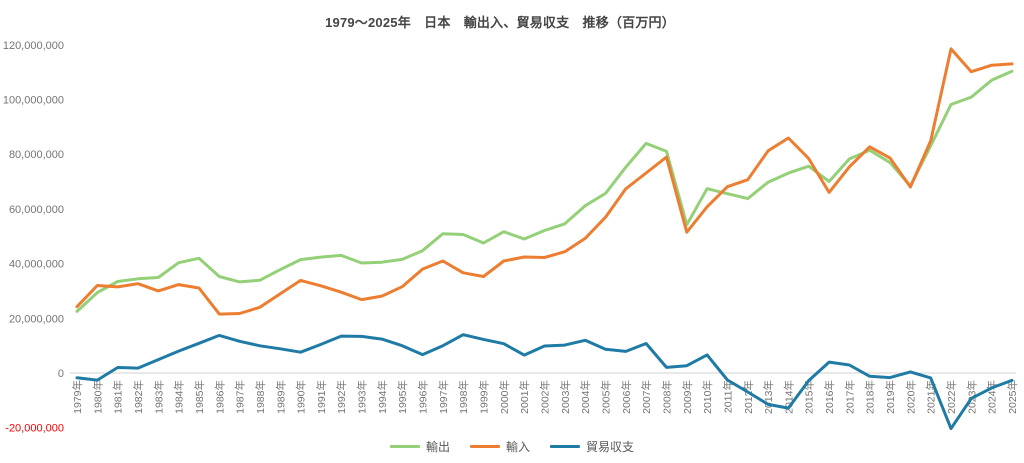 The width and height of the screenshot is (1024, 463). I want to click on x-tick-label: 1987年, so click(240, 397).